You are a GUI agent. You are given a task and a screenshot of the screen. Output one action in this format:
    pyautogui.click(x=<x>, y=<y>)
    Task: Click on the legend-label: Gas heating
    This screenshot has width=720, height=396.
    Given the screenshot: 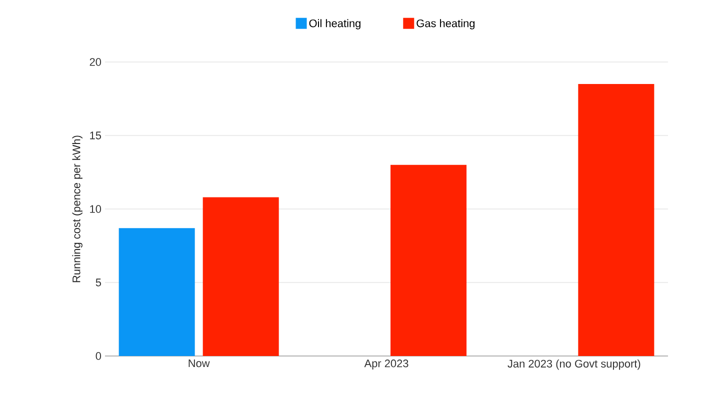 What is the action you would take?
    pyautogui.click(x=445, y=24)
    